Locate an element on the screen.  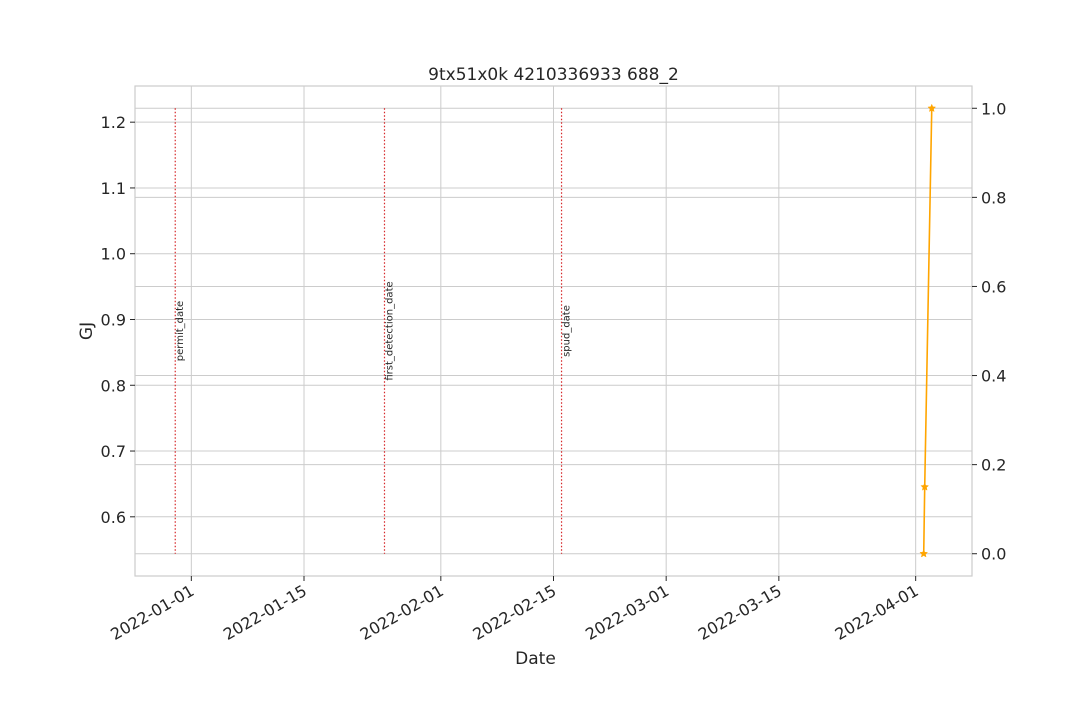
y-tick-label-left: 0.6 is located at coordinates (113, 517).